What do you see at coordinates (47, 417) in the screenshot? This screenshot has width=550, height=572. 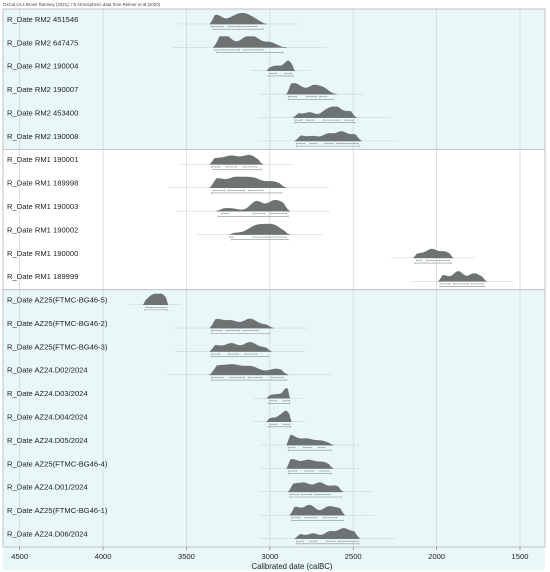 I see `date-label: R_Date AZ24.D04/2024` at bounding box center [47, 417].